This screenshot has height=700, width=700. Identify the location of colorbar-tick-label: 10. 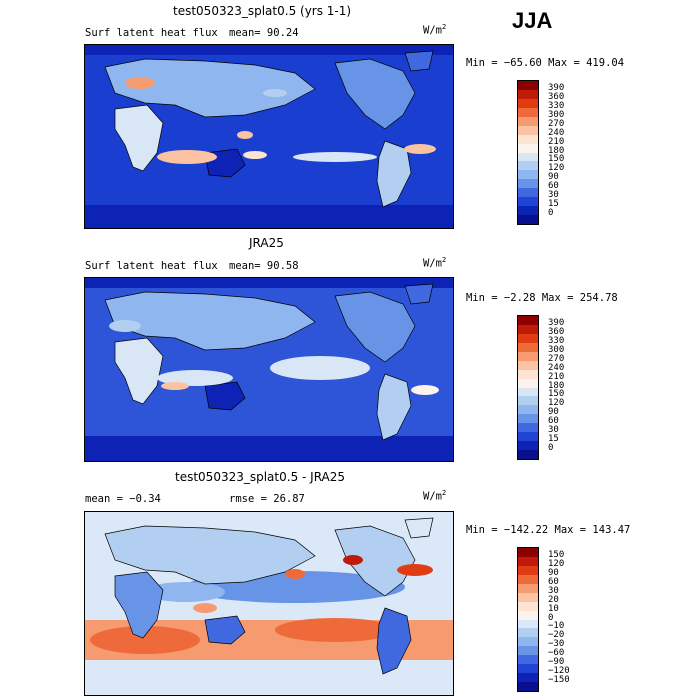
(553, 608).